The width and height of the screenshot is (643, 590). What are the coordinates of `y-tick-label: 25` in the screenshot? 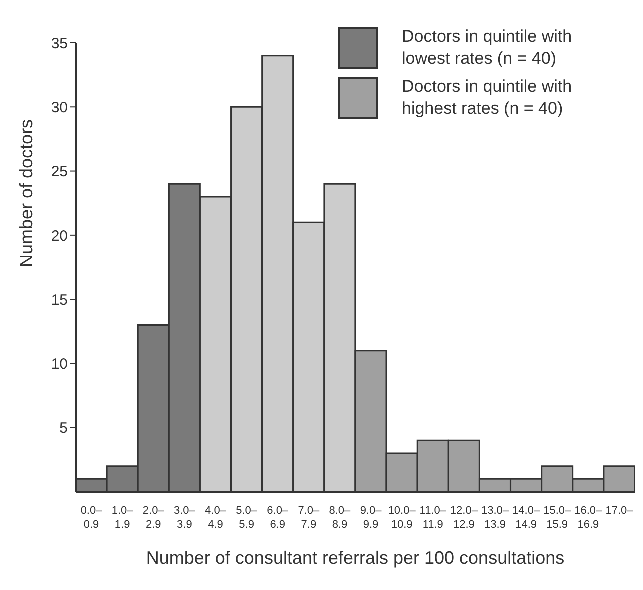 It's located at (59, 172).